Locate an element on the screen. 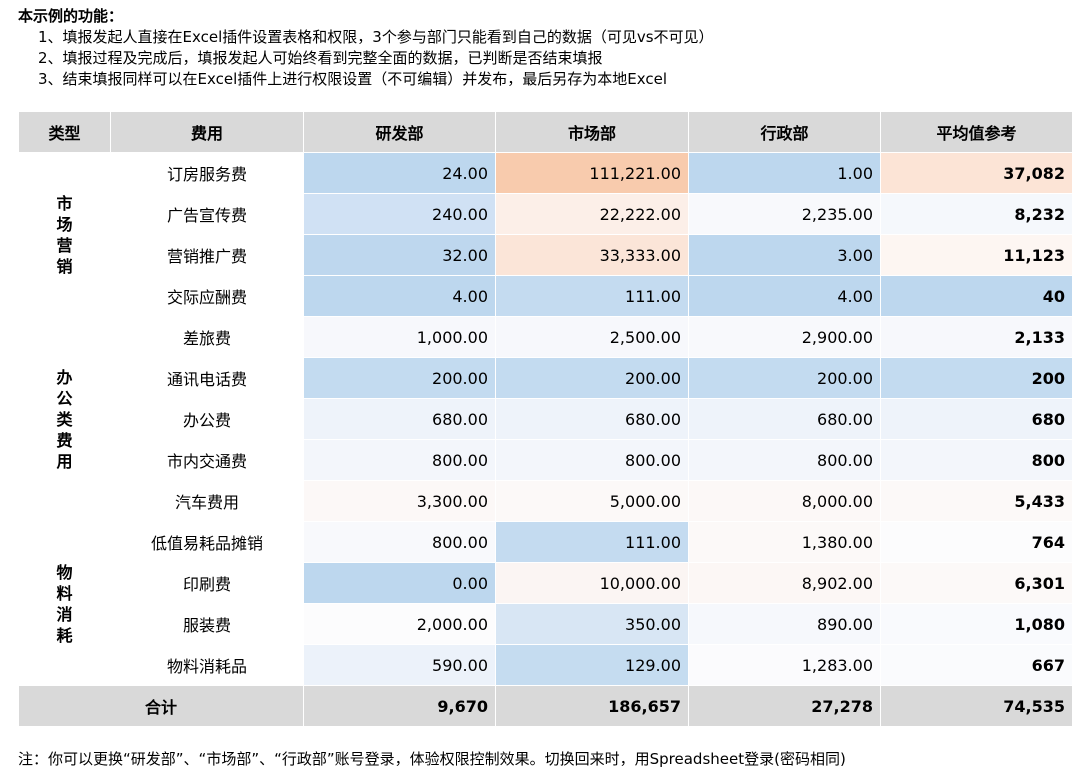 Image resolution: width=1080 pixels, height=776 pixels. category-label: 办公类费用 is located at coordinates (64, 419).